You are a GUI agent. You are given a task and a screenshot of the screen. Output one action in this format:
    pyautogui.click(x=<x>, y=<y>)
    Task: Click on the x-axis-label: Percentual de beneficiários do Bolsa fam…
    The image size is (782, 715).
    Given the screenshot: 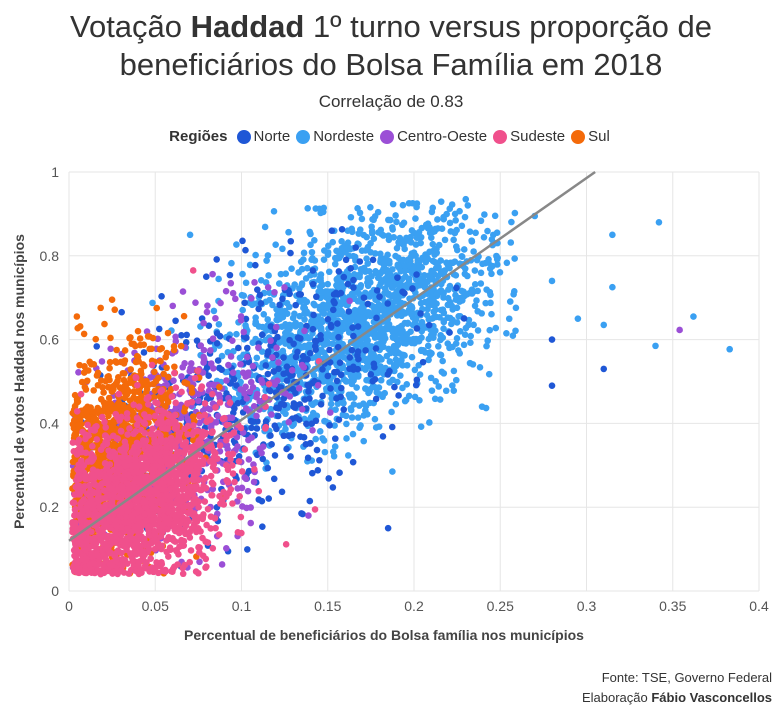 What is the action you would take?
    pyautogui.click(x=384, y=635)
    